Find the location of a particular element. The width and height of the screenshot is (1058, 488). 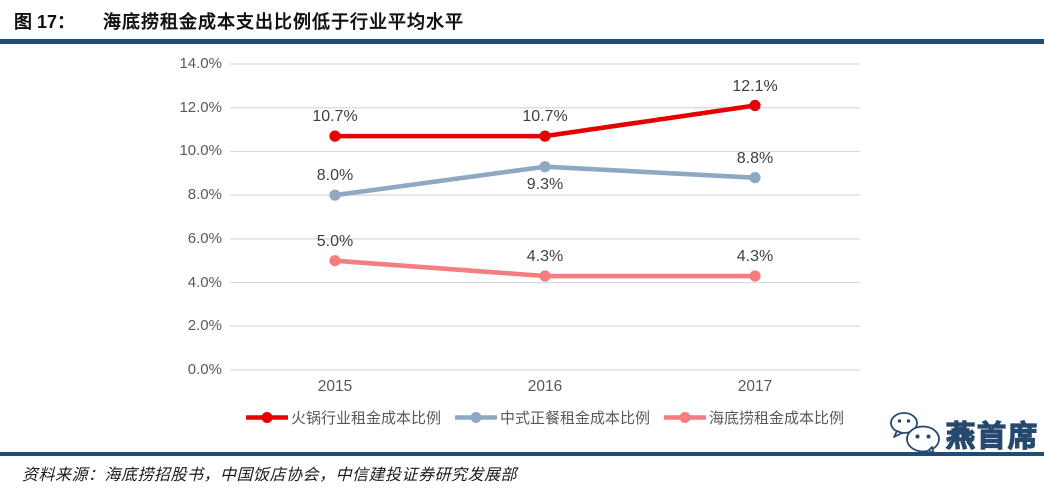

x-tick-label: 2016 is located at coordinates (545, 386).